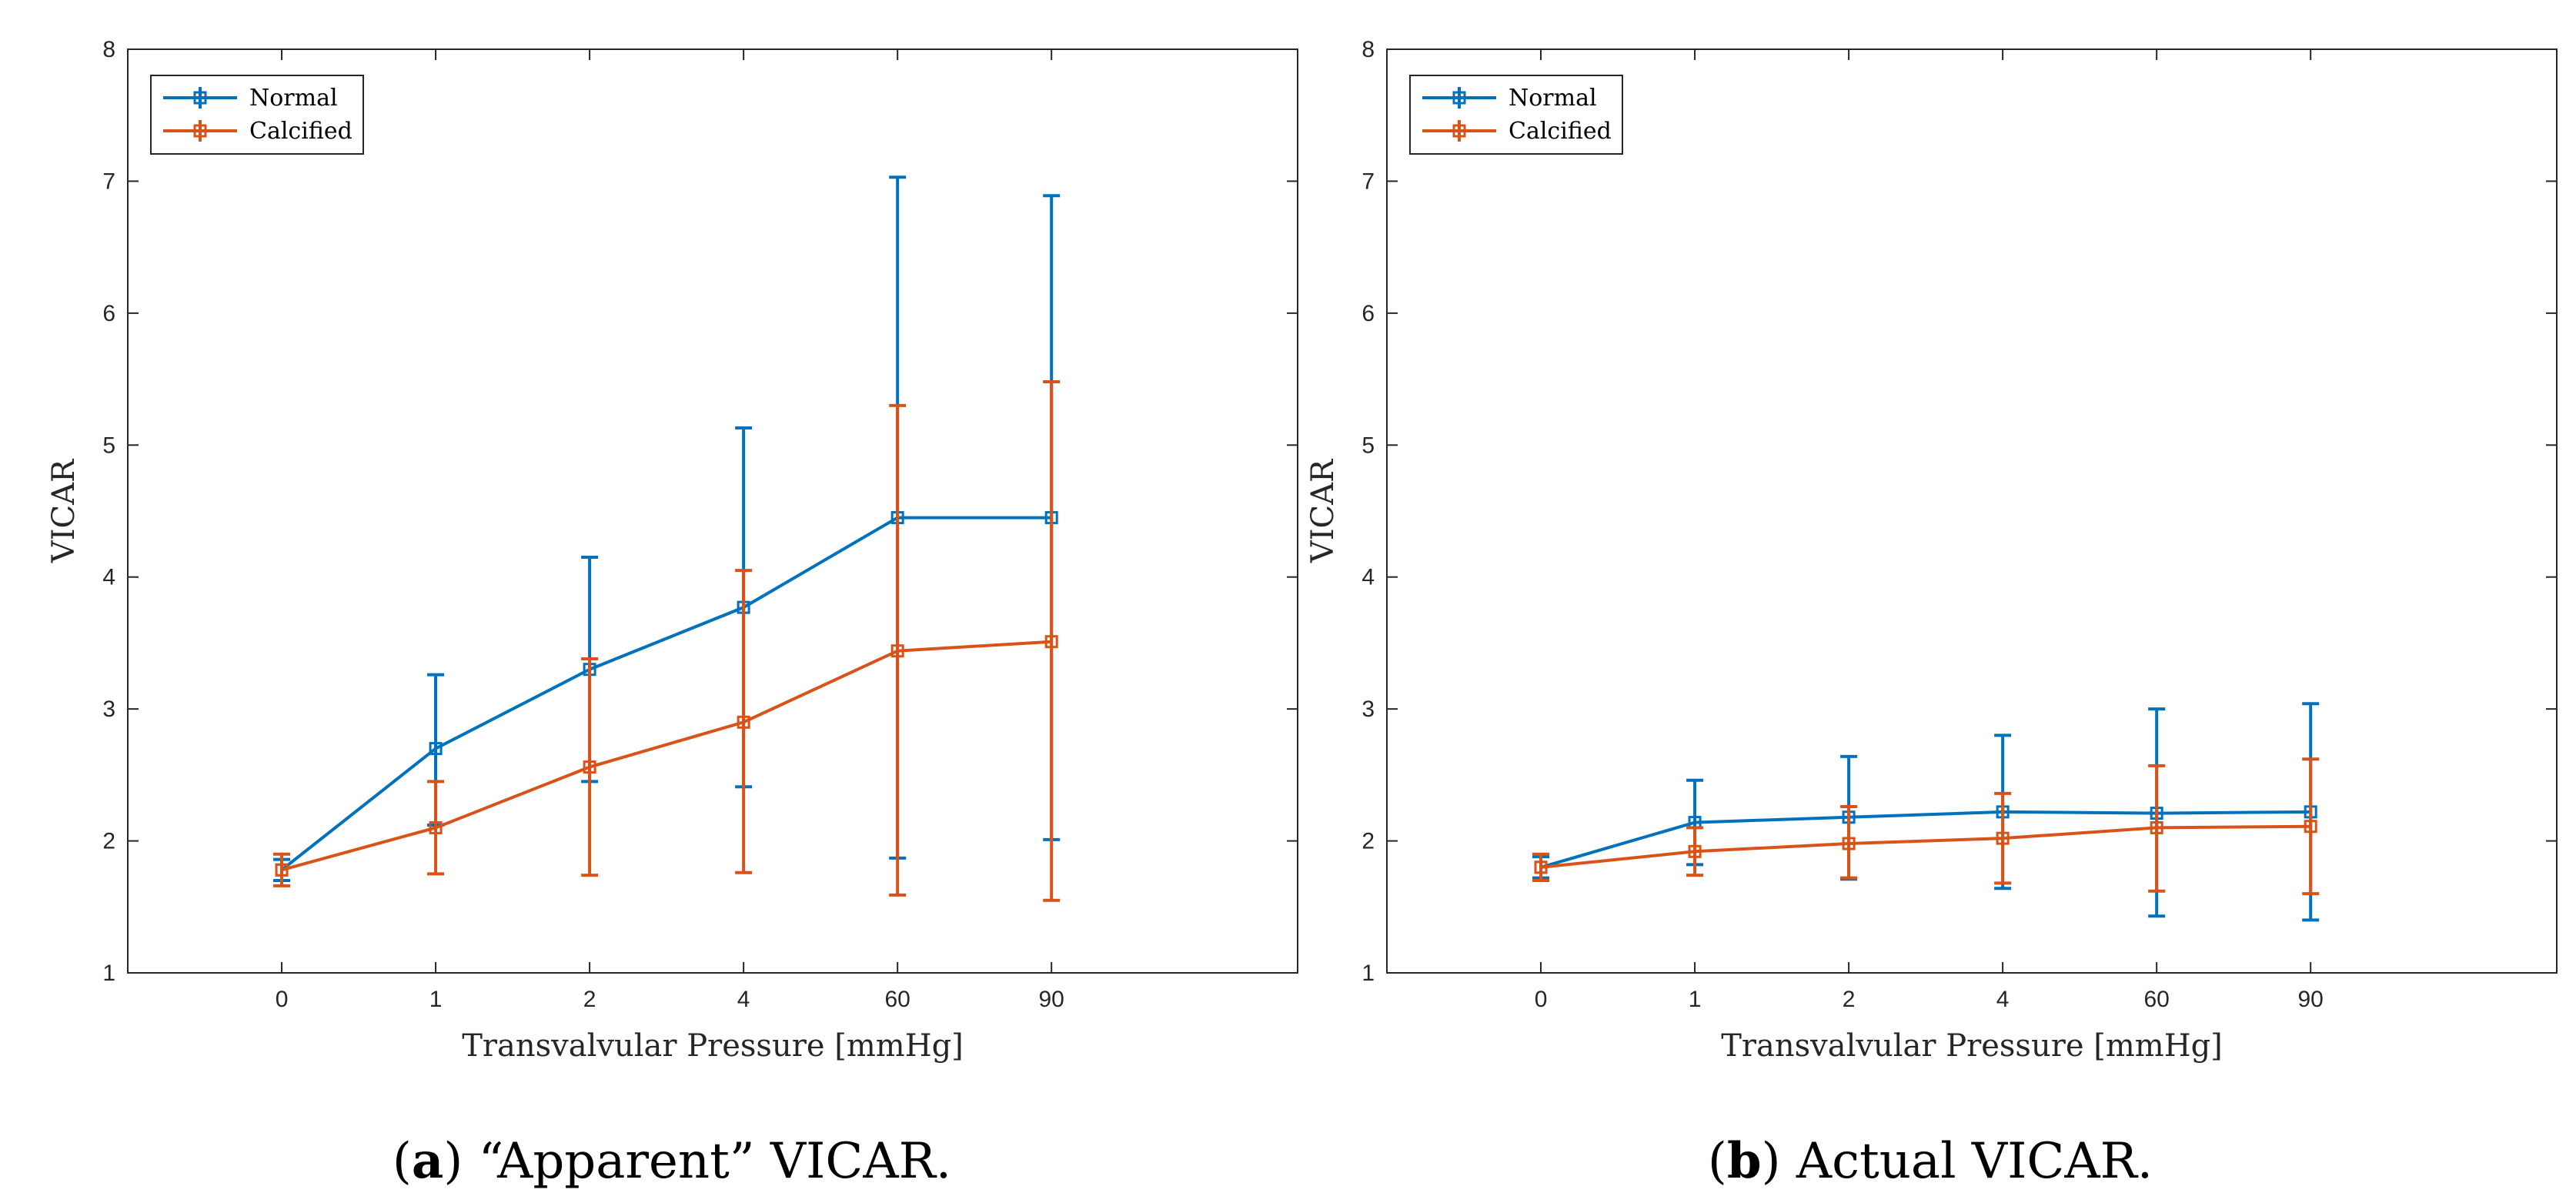 This screenshot has height=1203, width=2576. Describe the element at coordinates (672, 1161) in the screenshot. I see `caption-a: (a) “Apparent” VICAR.` at that location.